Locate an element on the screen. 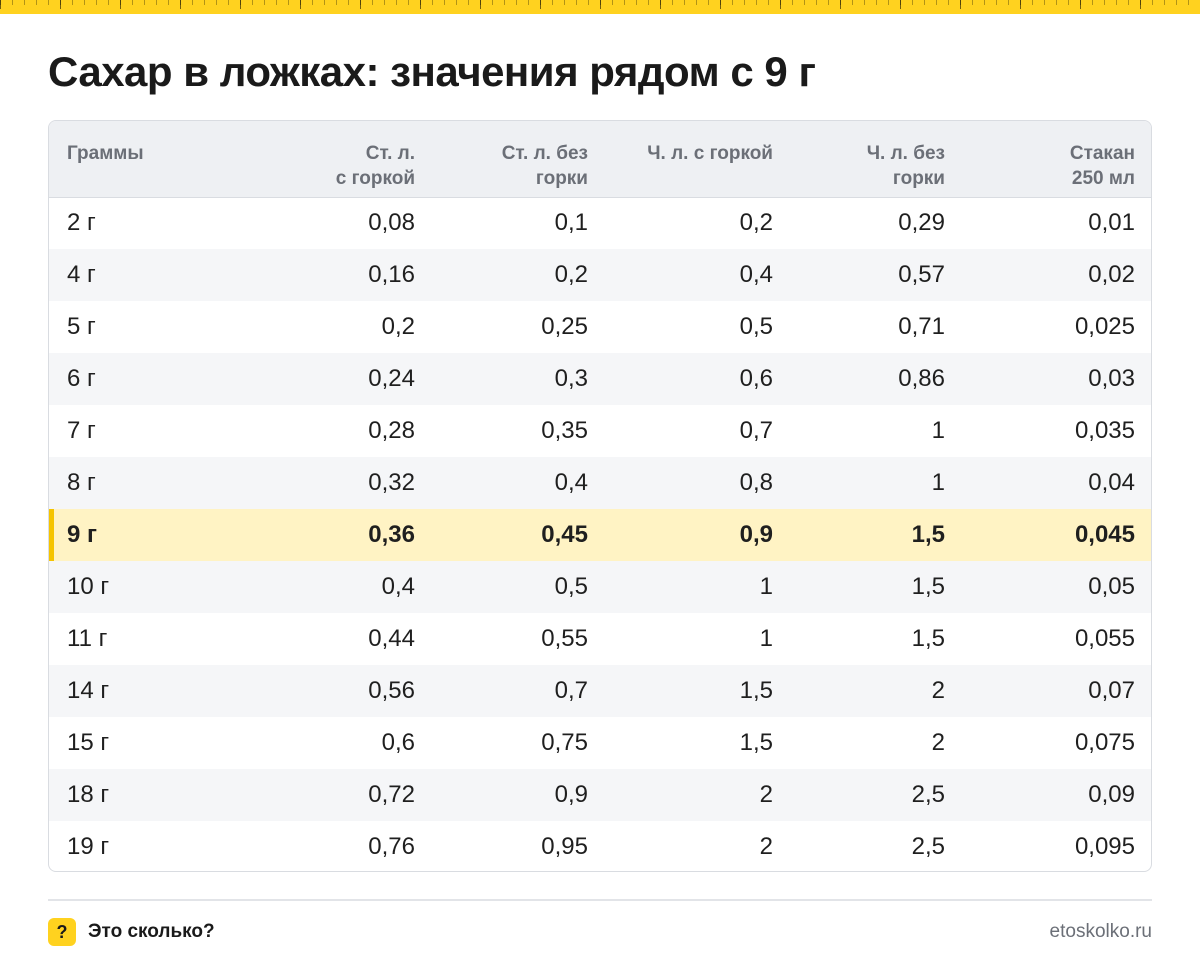  tsp-heaped-cell: 2 is located at coordinates (766, 846).